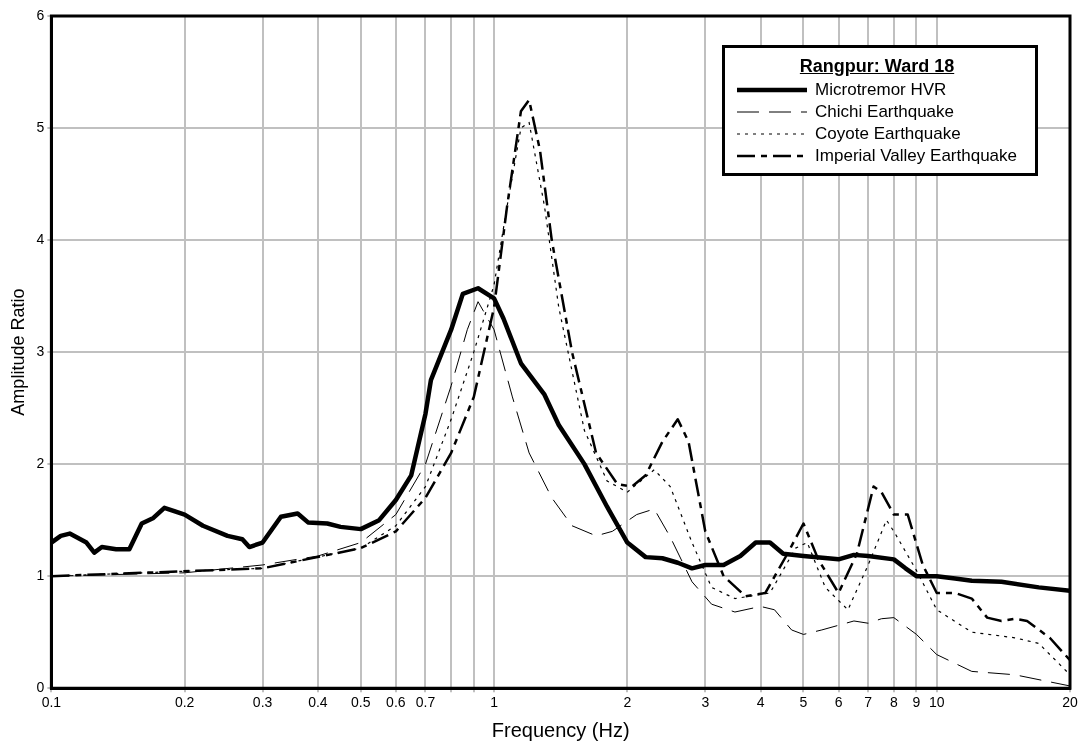  Describe the element at coordinates (318, 702) in the screenshot. I see `x-tick-label: 0.4` at that location.